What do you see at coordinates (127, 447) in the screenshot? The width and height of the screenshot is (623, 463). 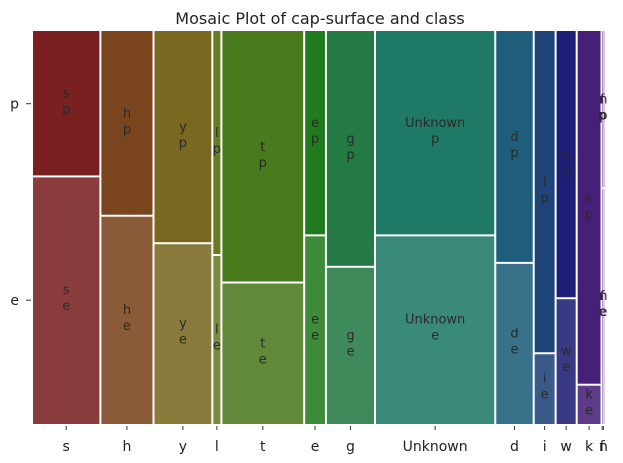 I see `x-tick-label: h` at bounding box center [127, 447].